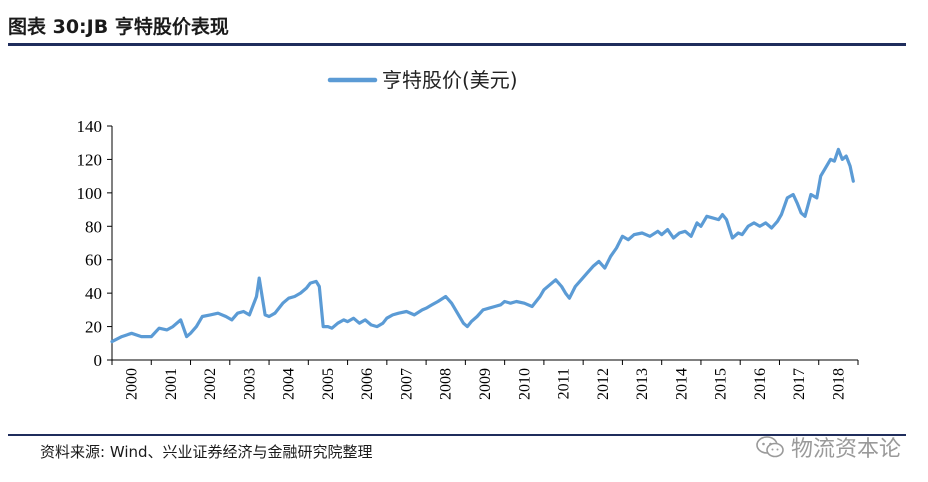  I want to click on legend: 亨特股价(美元), so click(422, 80).